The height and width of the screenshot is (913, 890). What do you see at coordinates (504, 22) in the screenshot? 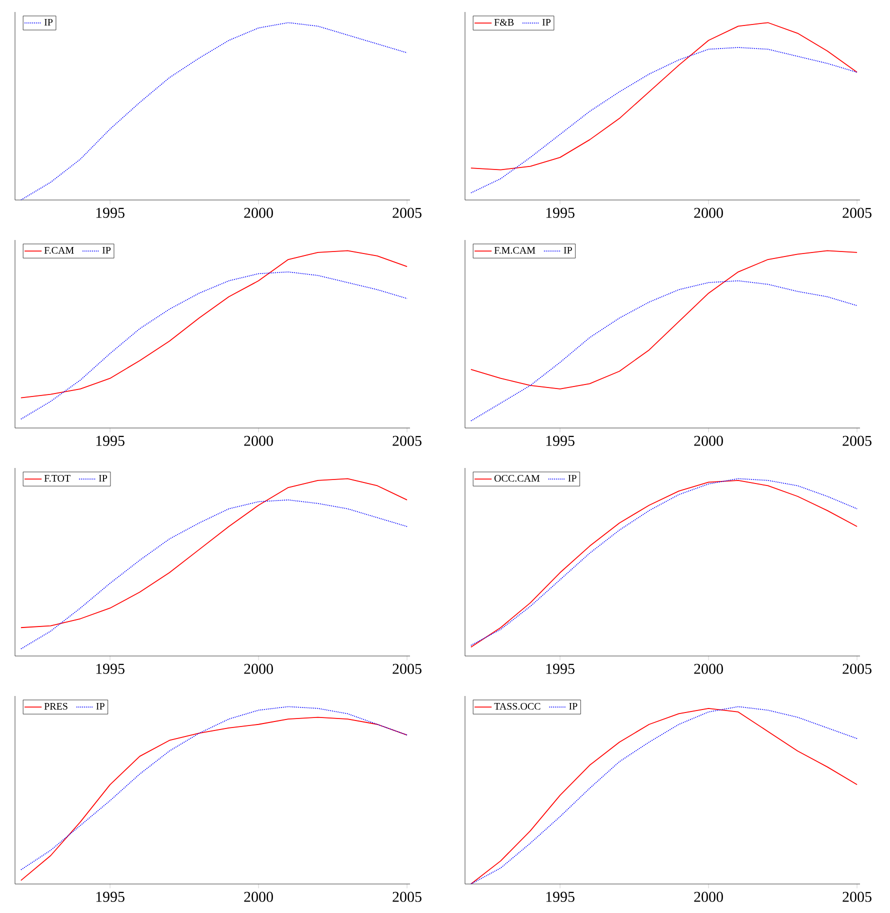
I see `legend-label: F&B` at bounding box center [504, 22].